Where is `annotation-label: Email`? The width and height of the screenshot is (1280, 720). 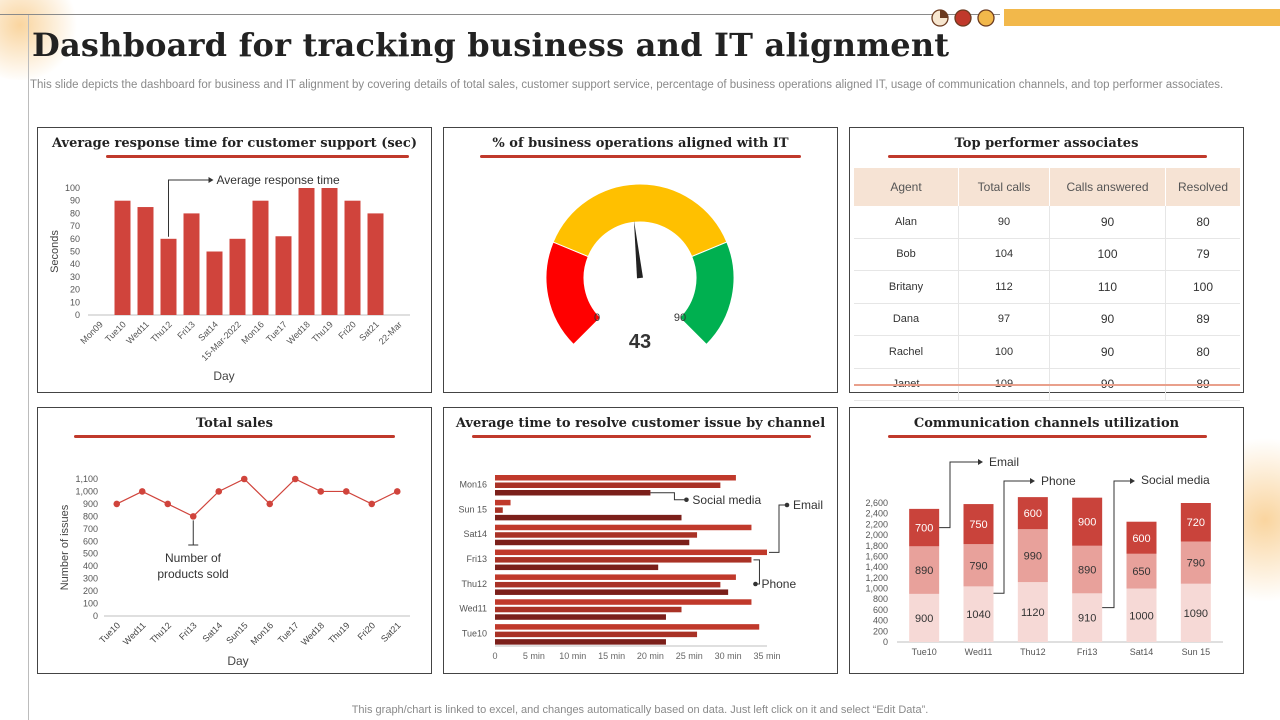
annotation-label: Email is located at coordinates (808, 505).